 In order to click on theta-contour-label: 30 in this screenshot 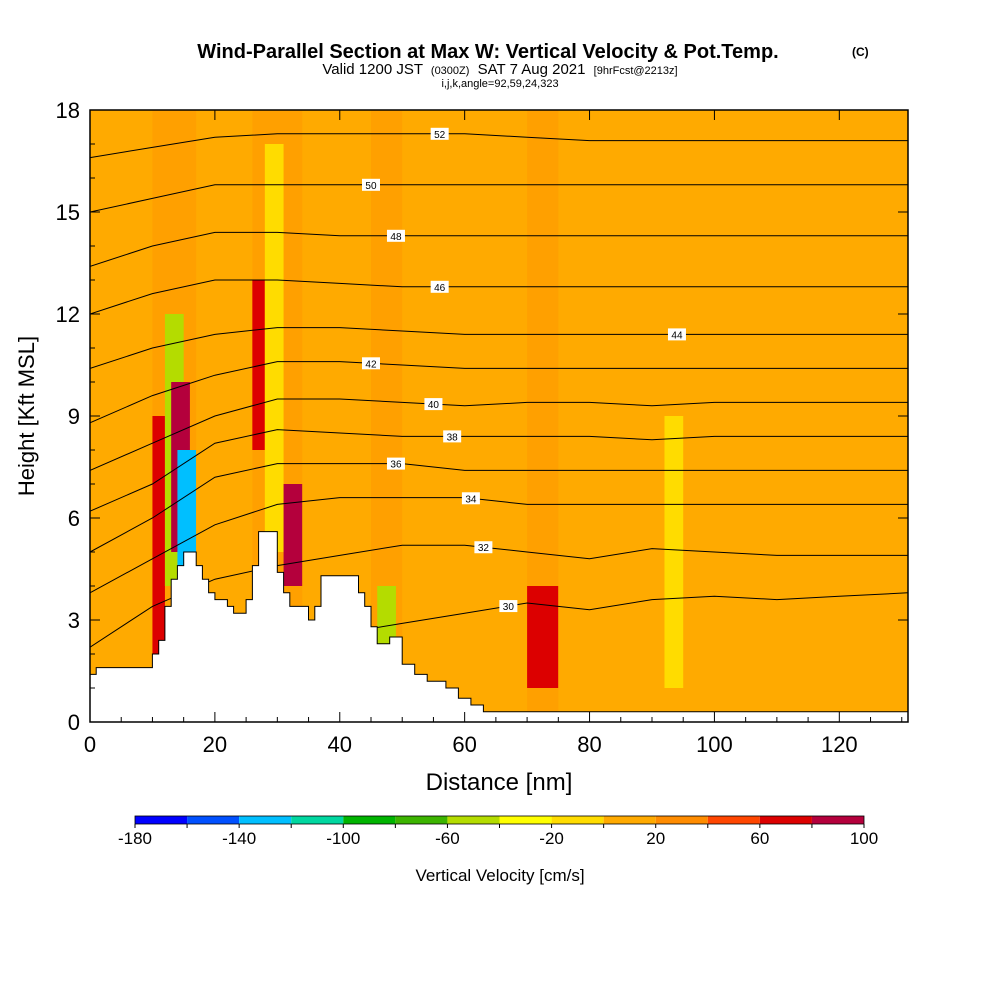, I will do `click(509, 607)`.